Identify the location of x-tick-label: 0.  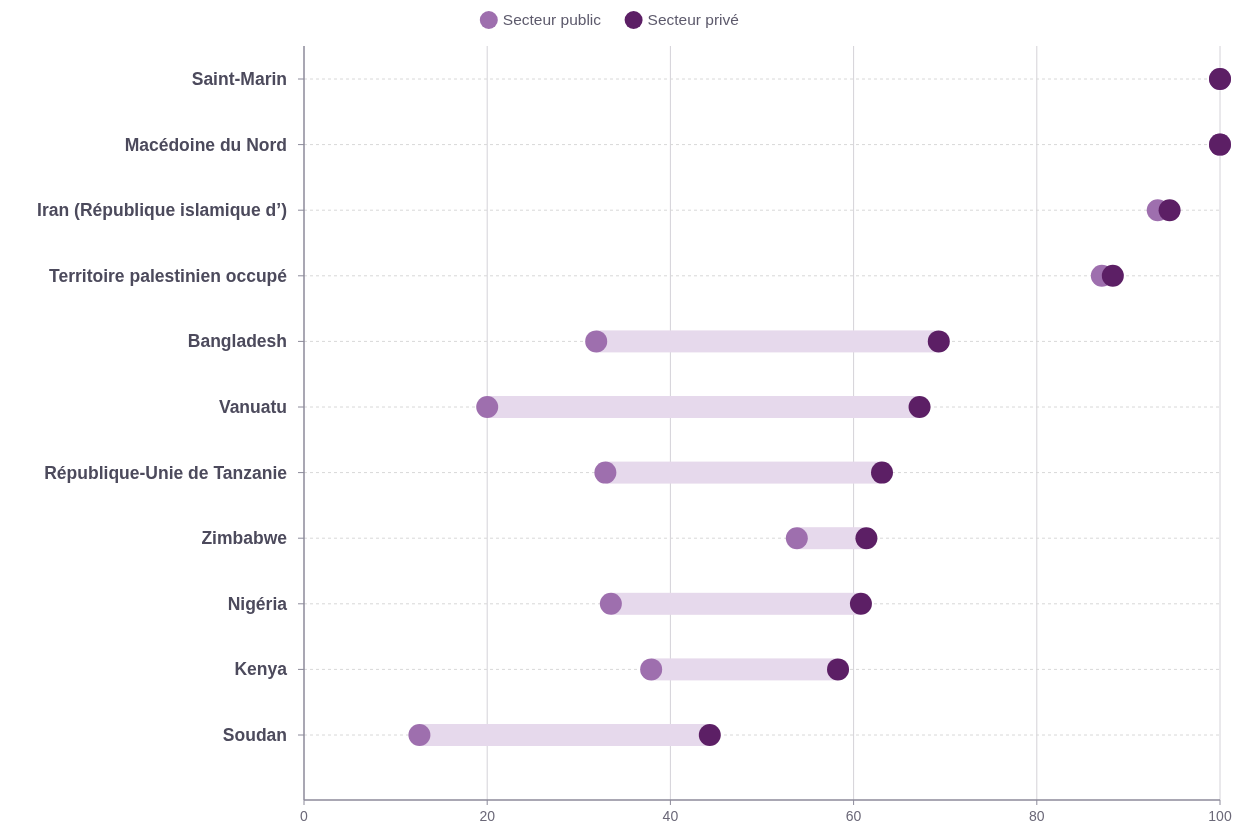
(304, 815).